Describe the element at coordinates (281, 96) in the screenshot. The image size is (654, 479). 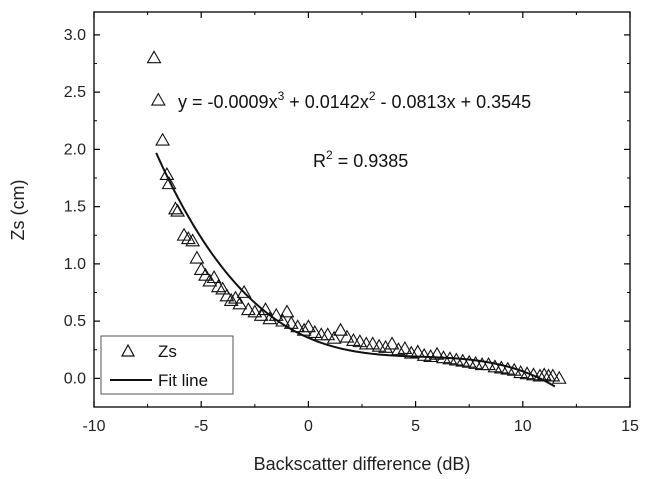
I see `equation-exponent-3: 3` at that location.